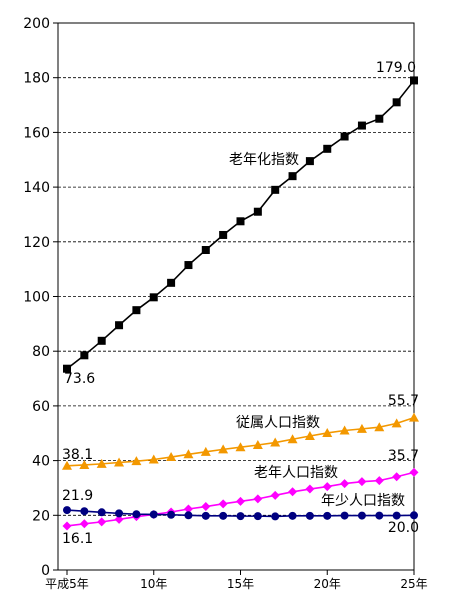  I want to click on y-tick-label: 120, so click(36, 243).